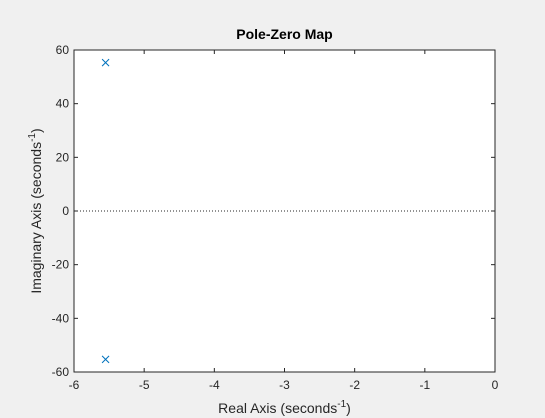 Image resolution: width=545 pixels, height=418 pixels. What do you see at coordinates (284, 385) in the screenshot?
I see `x-tick-label: -3` at bounding box center [284, 385].